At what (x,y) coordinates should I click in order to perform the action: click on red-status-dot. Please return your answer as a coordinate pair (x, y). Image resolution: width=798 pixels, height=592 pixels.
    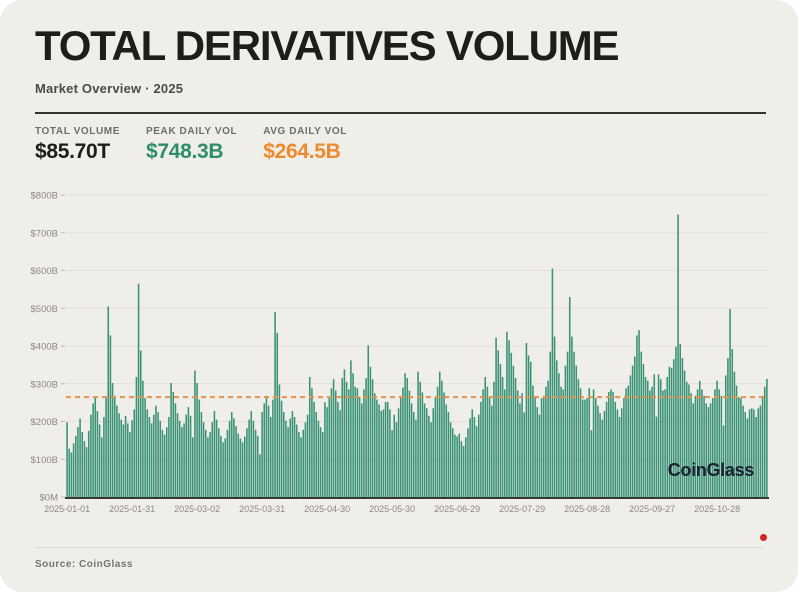
    Looking at the image, I should click on (763, 537).